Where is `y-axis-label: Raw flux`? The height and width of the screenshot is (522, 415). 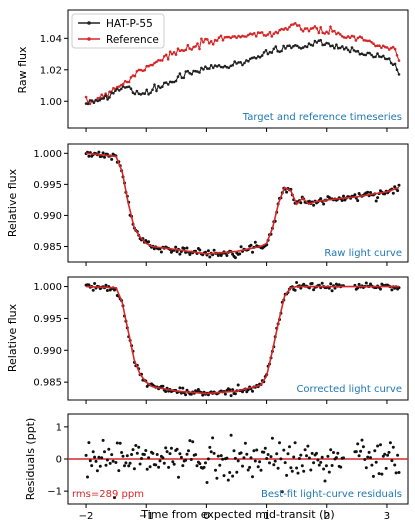
y-axis-label: Raw flux is located at coordinates (22, 70).